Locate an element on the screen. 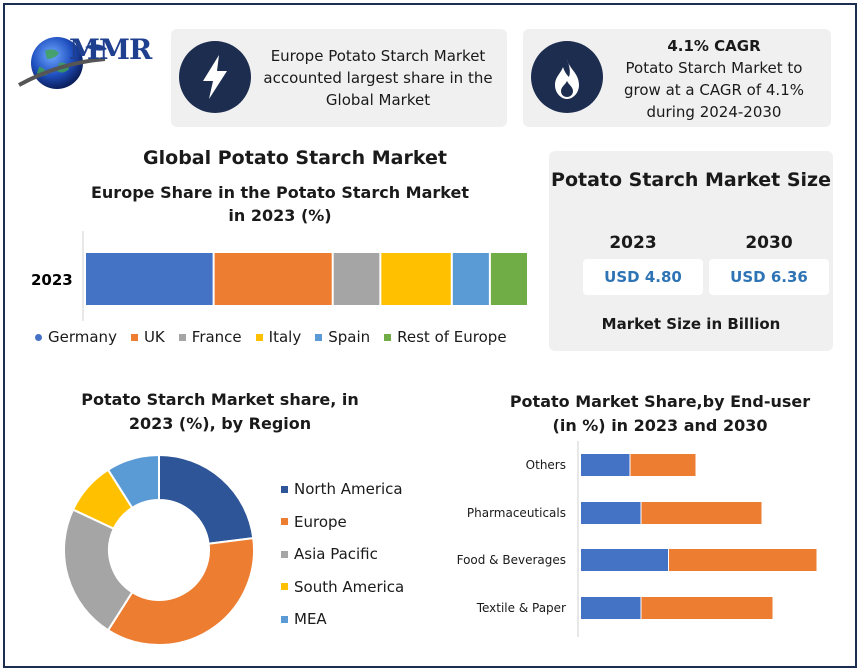 The width and height of the screenshot is (860, 671). donut-slice-north-america is located at coordinates (206, 499).